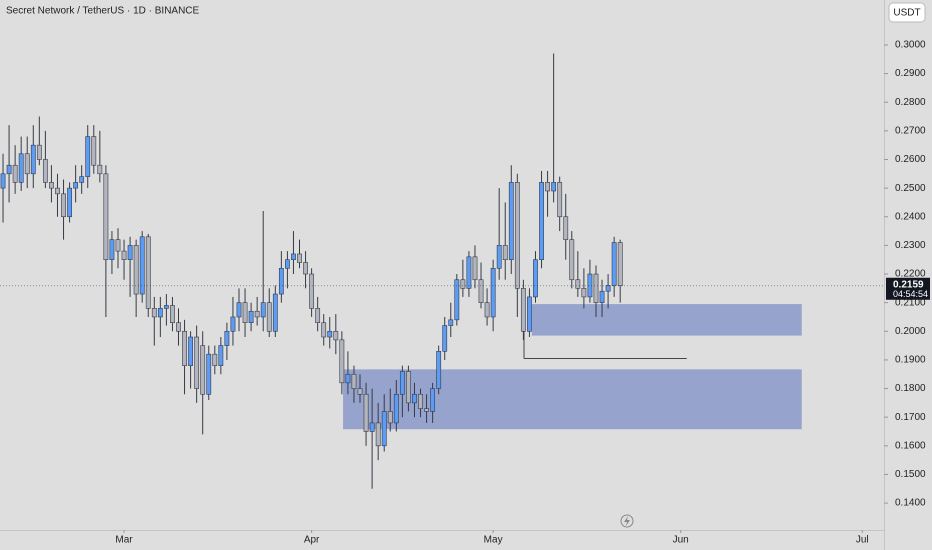 This screenshot has height=550, width=932. Describe the element at coordinates (910, 188) in the screenshot. I see `y-tick-label: 0.2500` at that location.